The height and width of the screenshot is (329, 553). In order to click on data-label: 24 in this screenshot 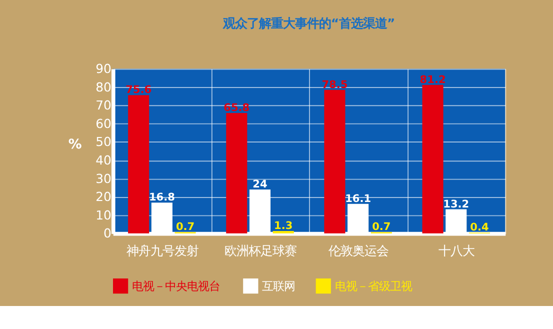, I will do `click(260, 184)`.